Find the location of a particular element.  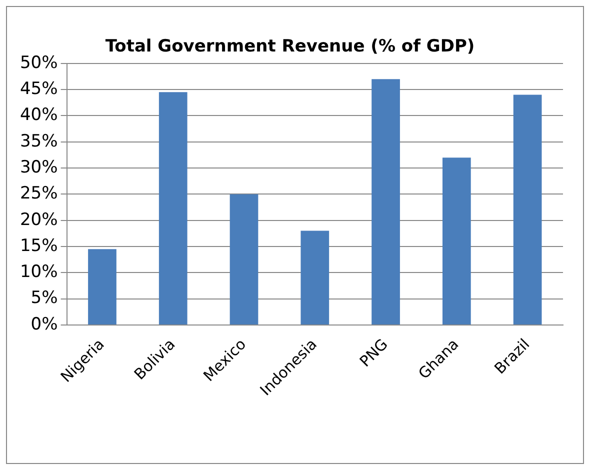

y-tick-label: 45% is located at coordinates (39, 88).